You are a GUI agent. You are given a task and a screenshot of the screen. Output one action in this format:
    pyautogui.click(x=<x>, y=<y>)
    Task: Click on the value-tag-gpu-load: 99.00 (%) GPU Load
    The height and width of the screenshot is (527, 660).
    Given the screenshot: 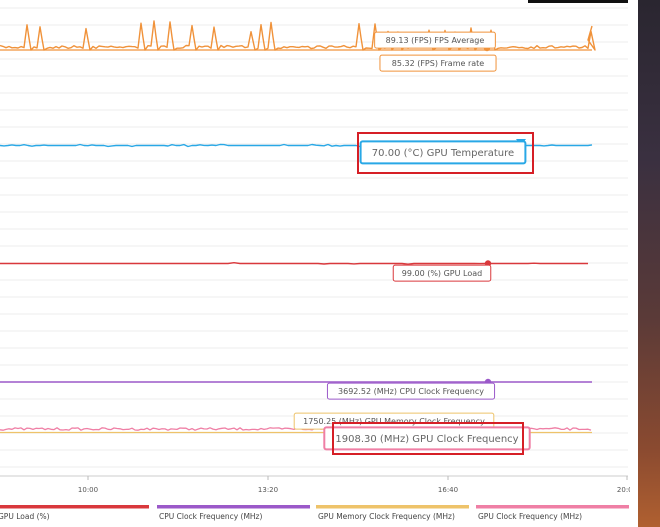 What is the action you would take?
    pyautogui.click(x=442, y=273)
    